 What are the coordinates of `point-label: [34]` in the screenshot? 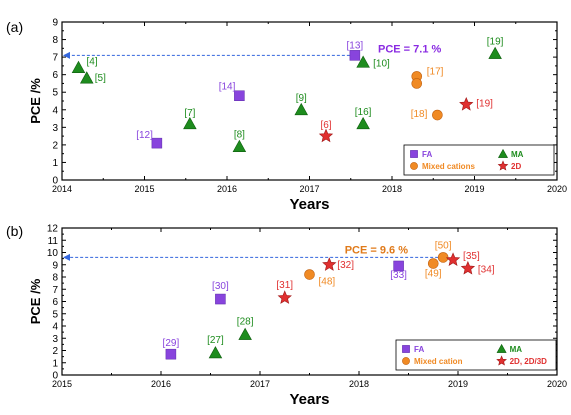 It's located at (486, 269).